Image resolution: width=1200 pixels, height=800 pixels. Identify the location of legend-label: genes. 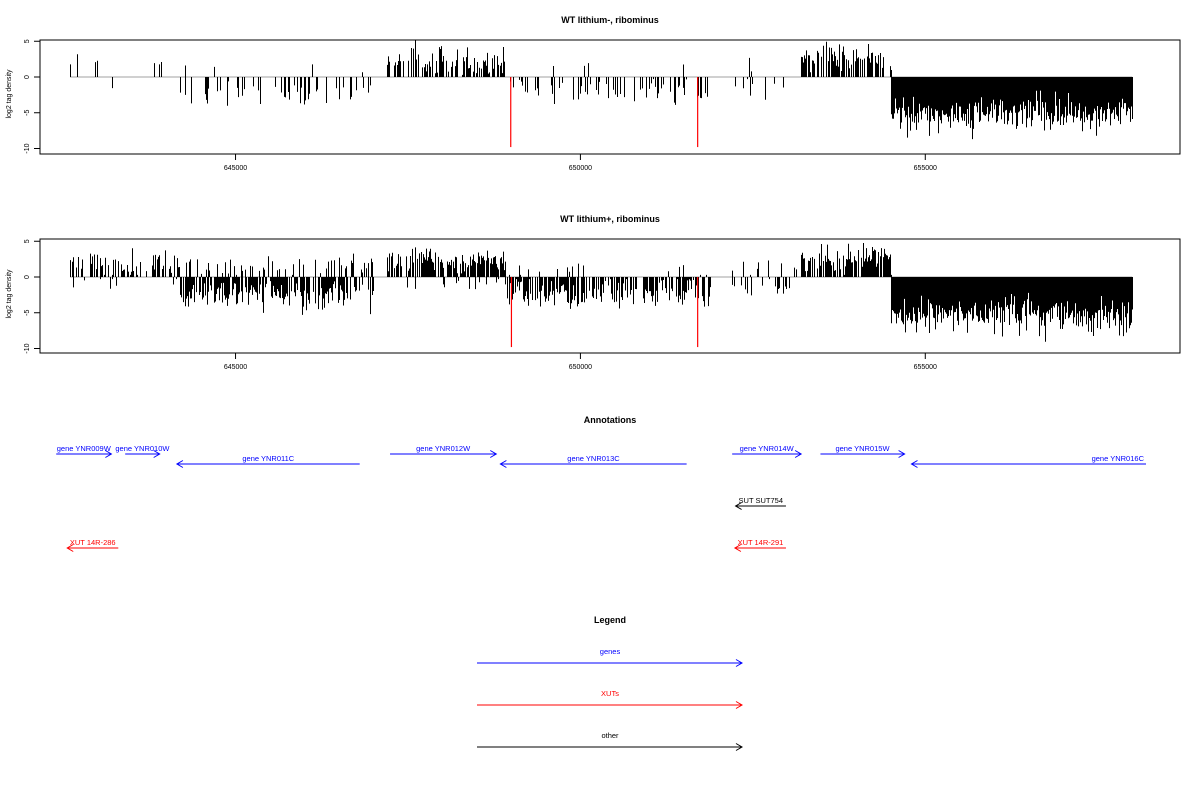
(610, 651).